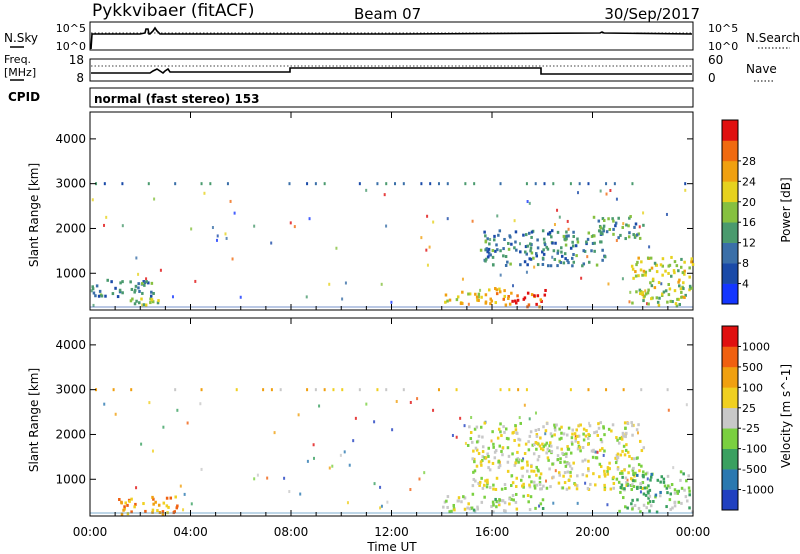 The image size is (800, 554). Describe the element at coordinates (747, 418) in the screenshot. I see `velocity-colorbar: 1000 500 100 25 -25 -100 -500 -1000` at that location.